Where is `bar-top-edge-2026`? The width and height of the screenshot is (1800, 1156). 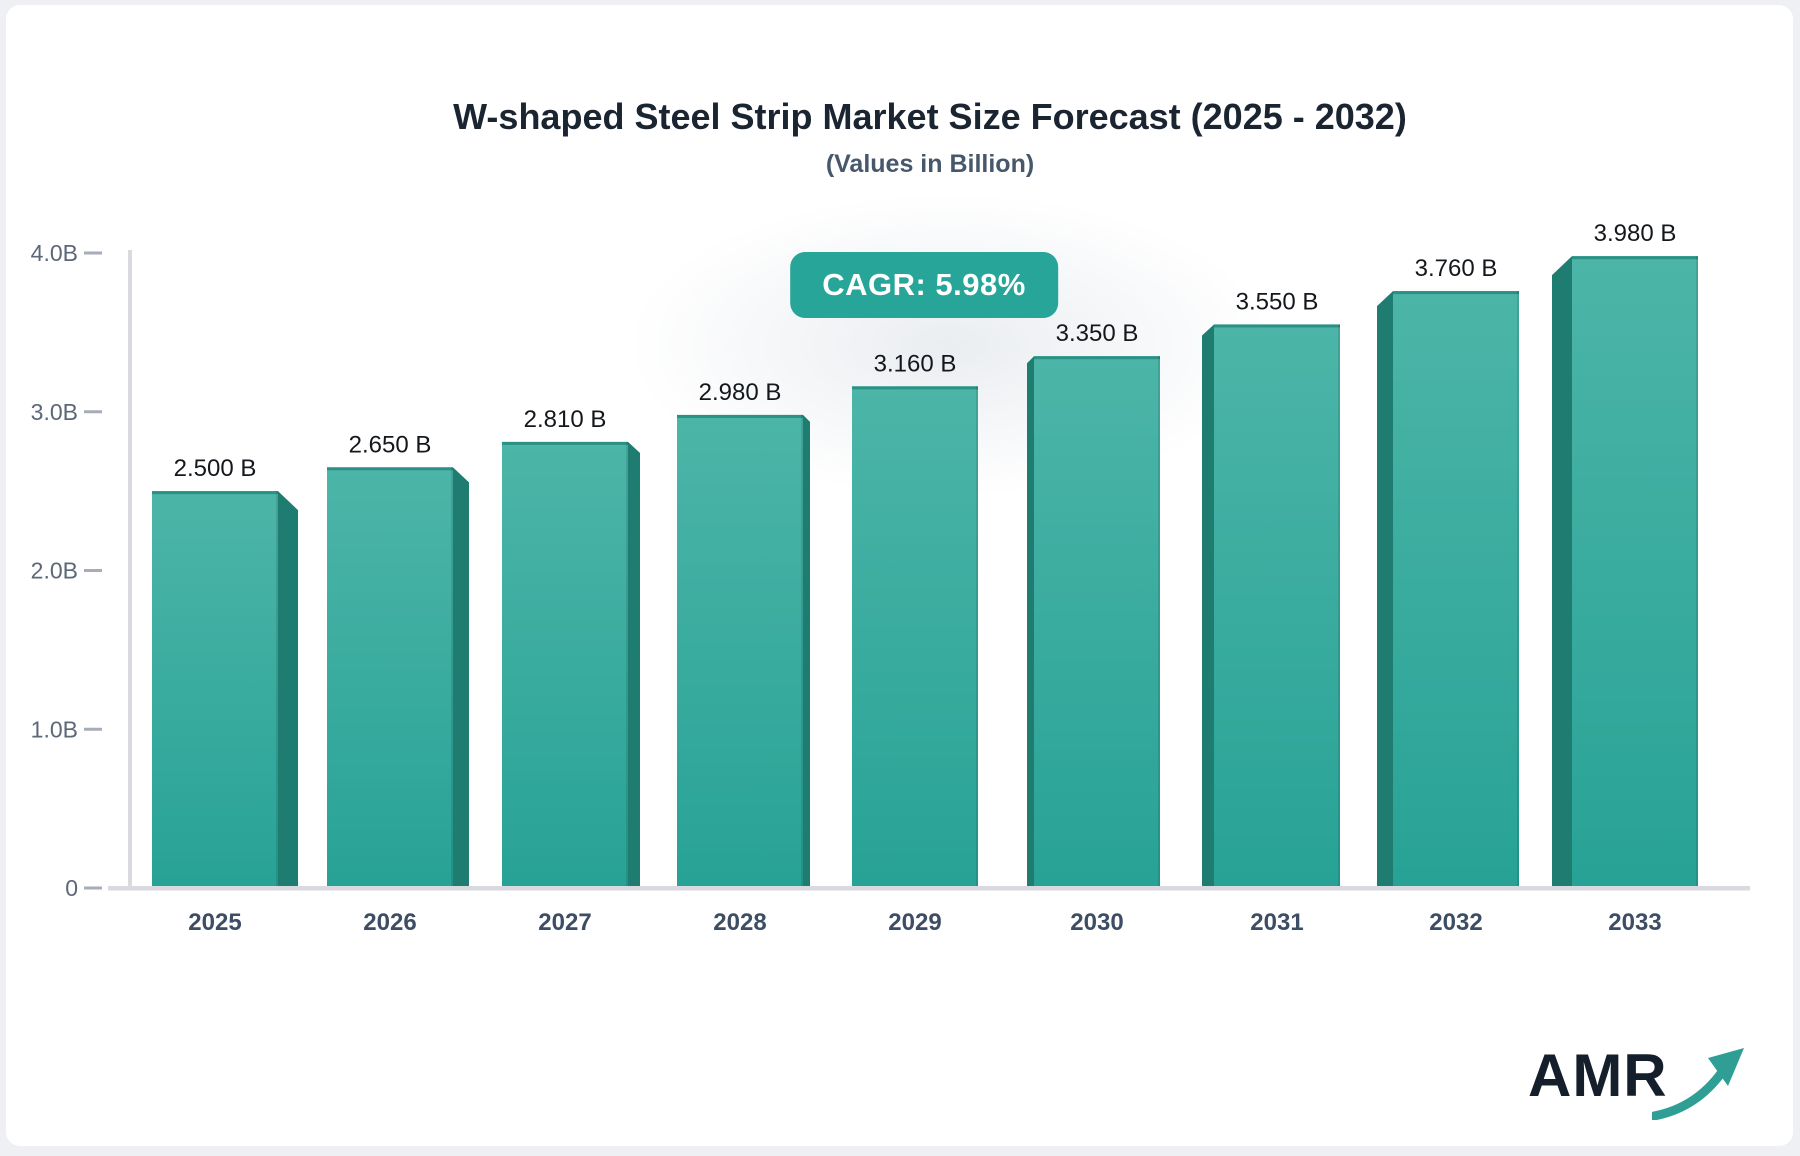 bar-top-edge-2026 is located at coordinates (390, 469).